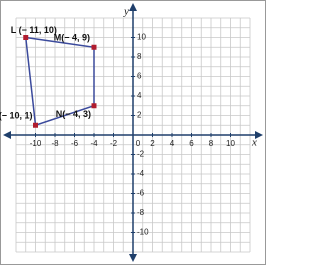  I want to click on y-tick-label: 2, so click(139, 115).